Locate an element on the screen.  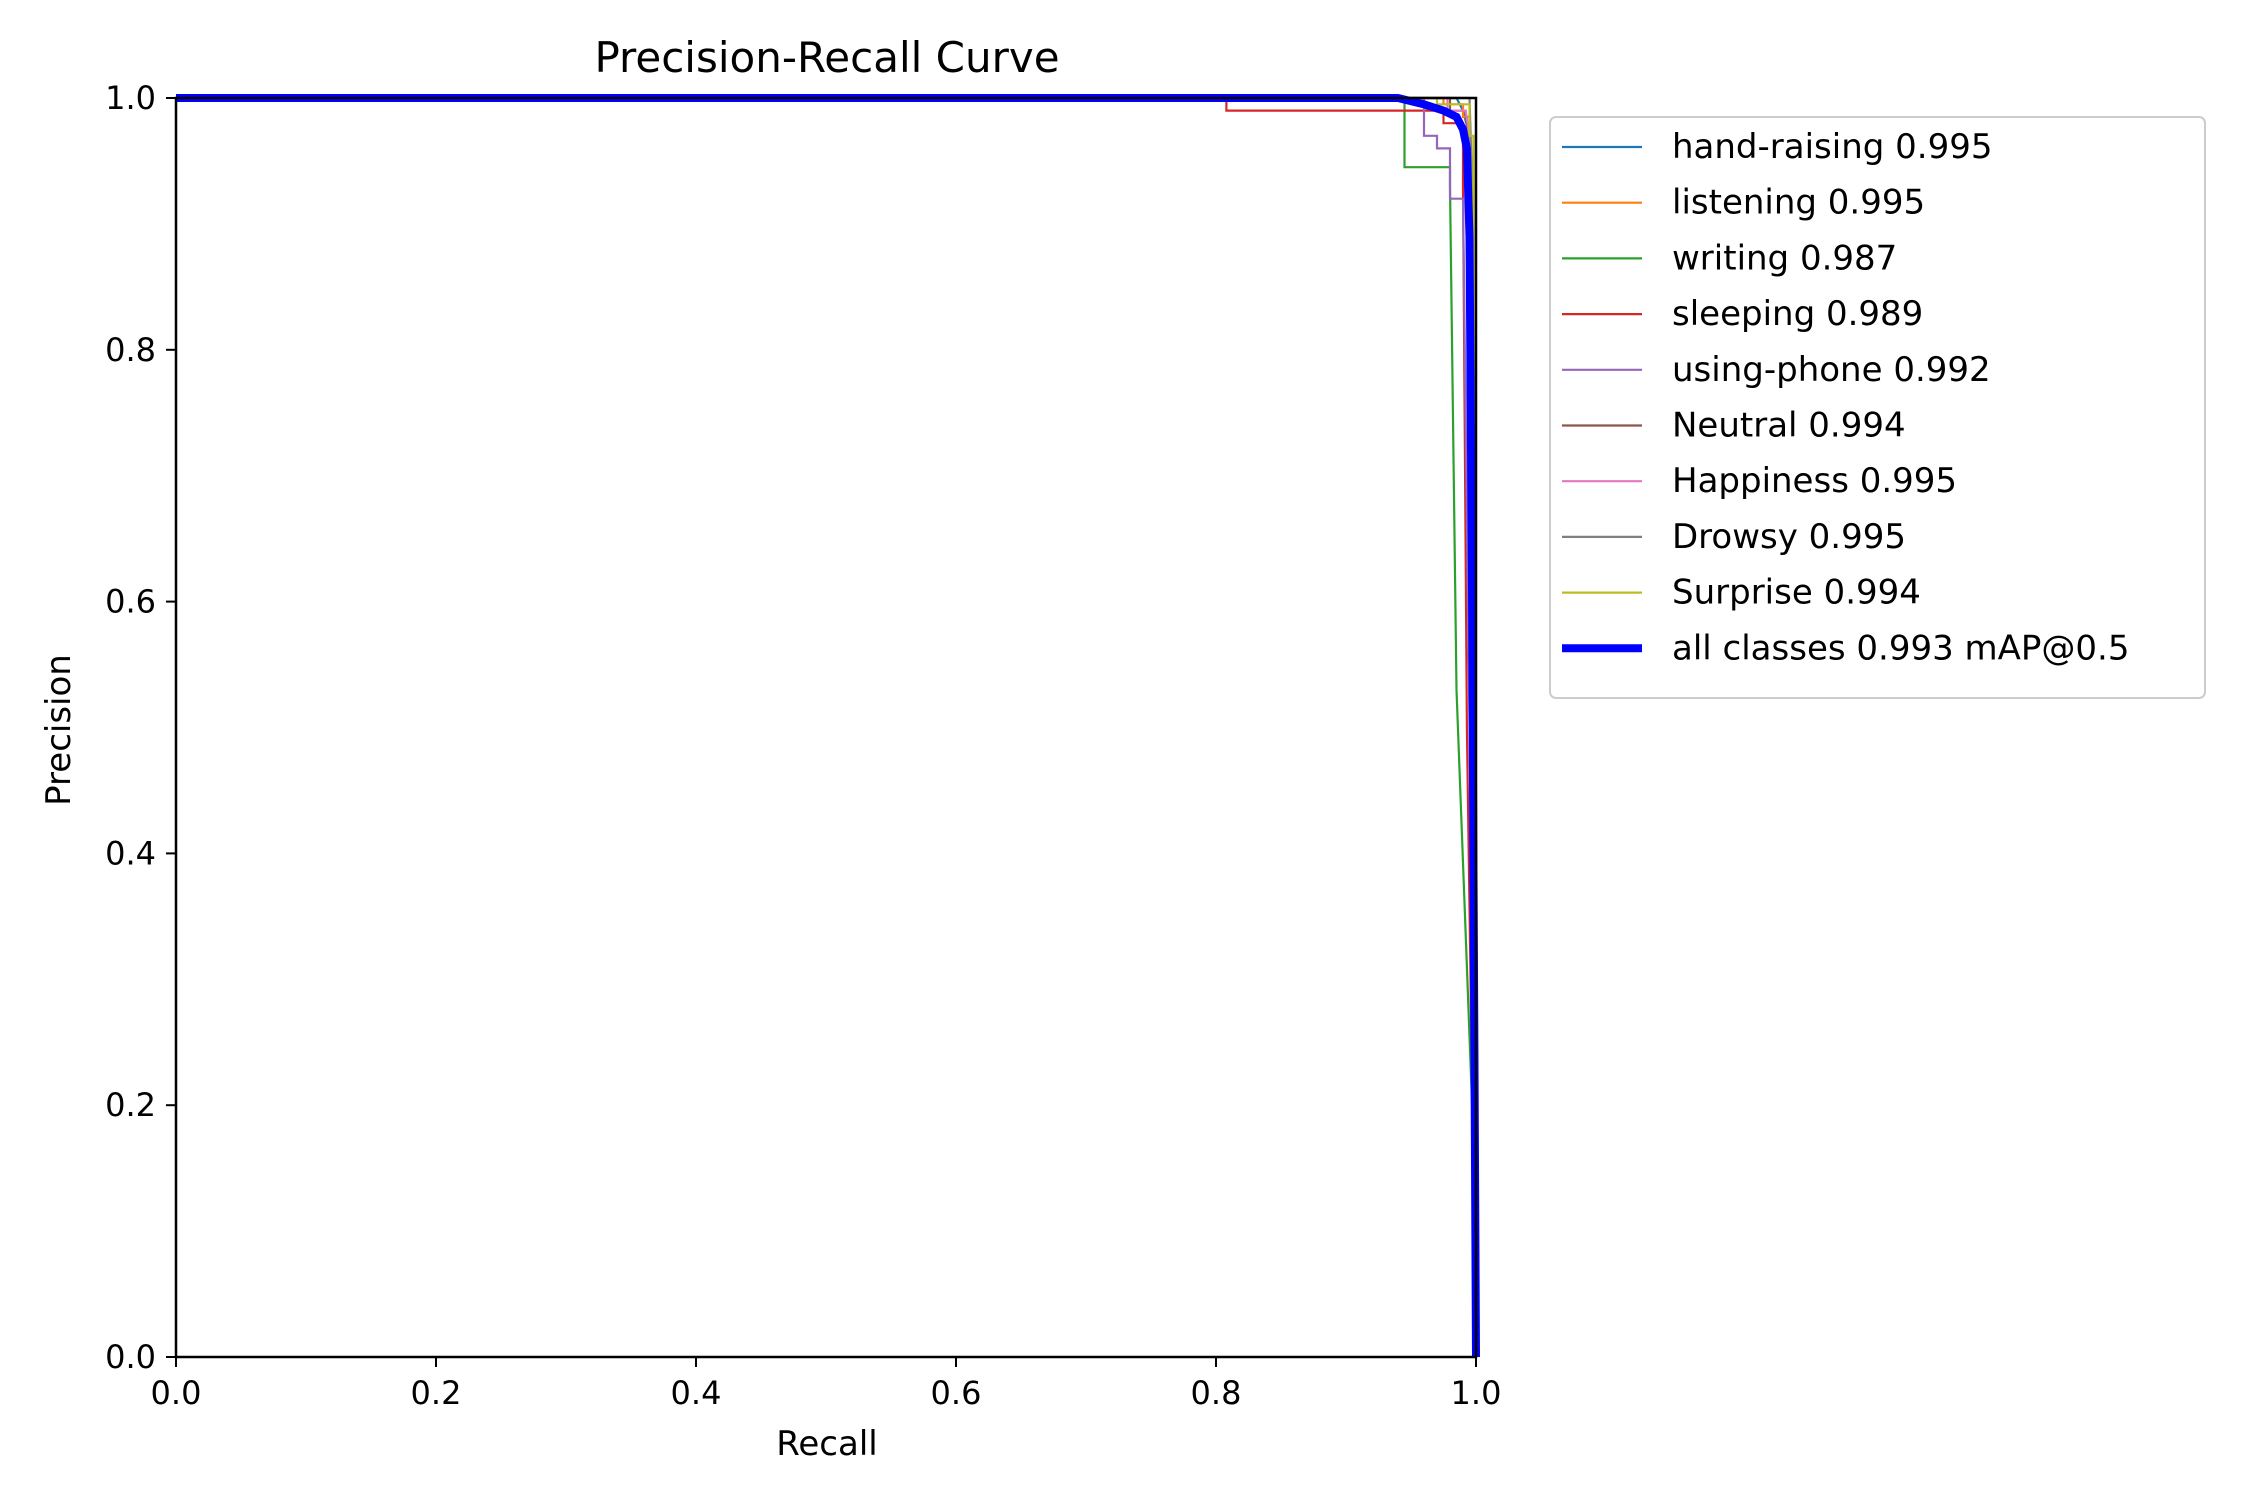
legend-label-drowsy-0-995: Drowsy 0.995 is located at coordinates (1789, 537).